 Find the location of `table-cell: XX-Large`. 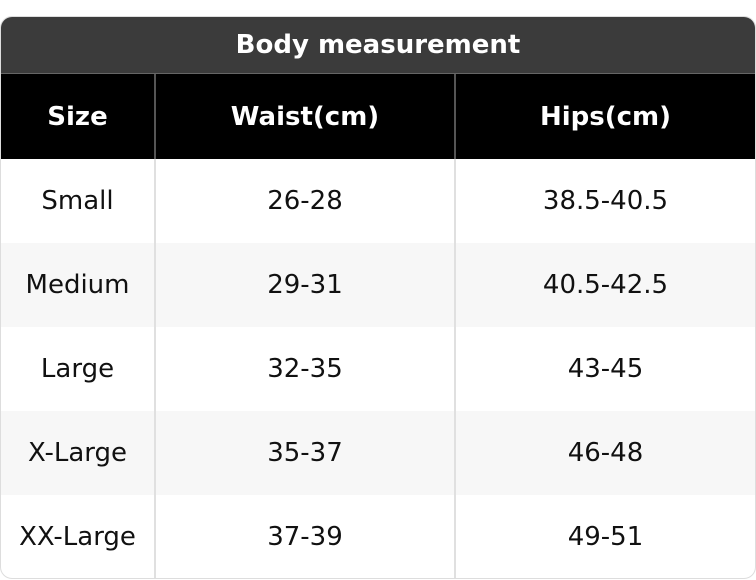

table-cell: XX-Large is located at coordinates (78, 536).